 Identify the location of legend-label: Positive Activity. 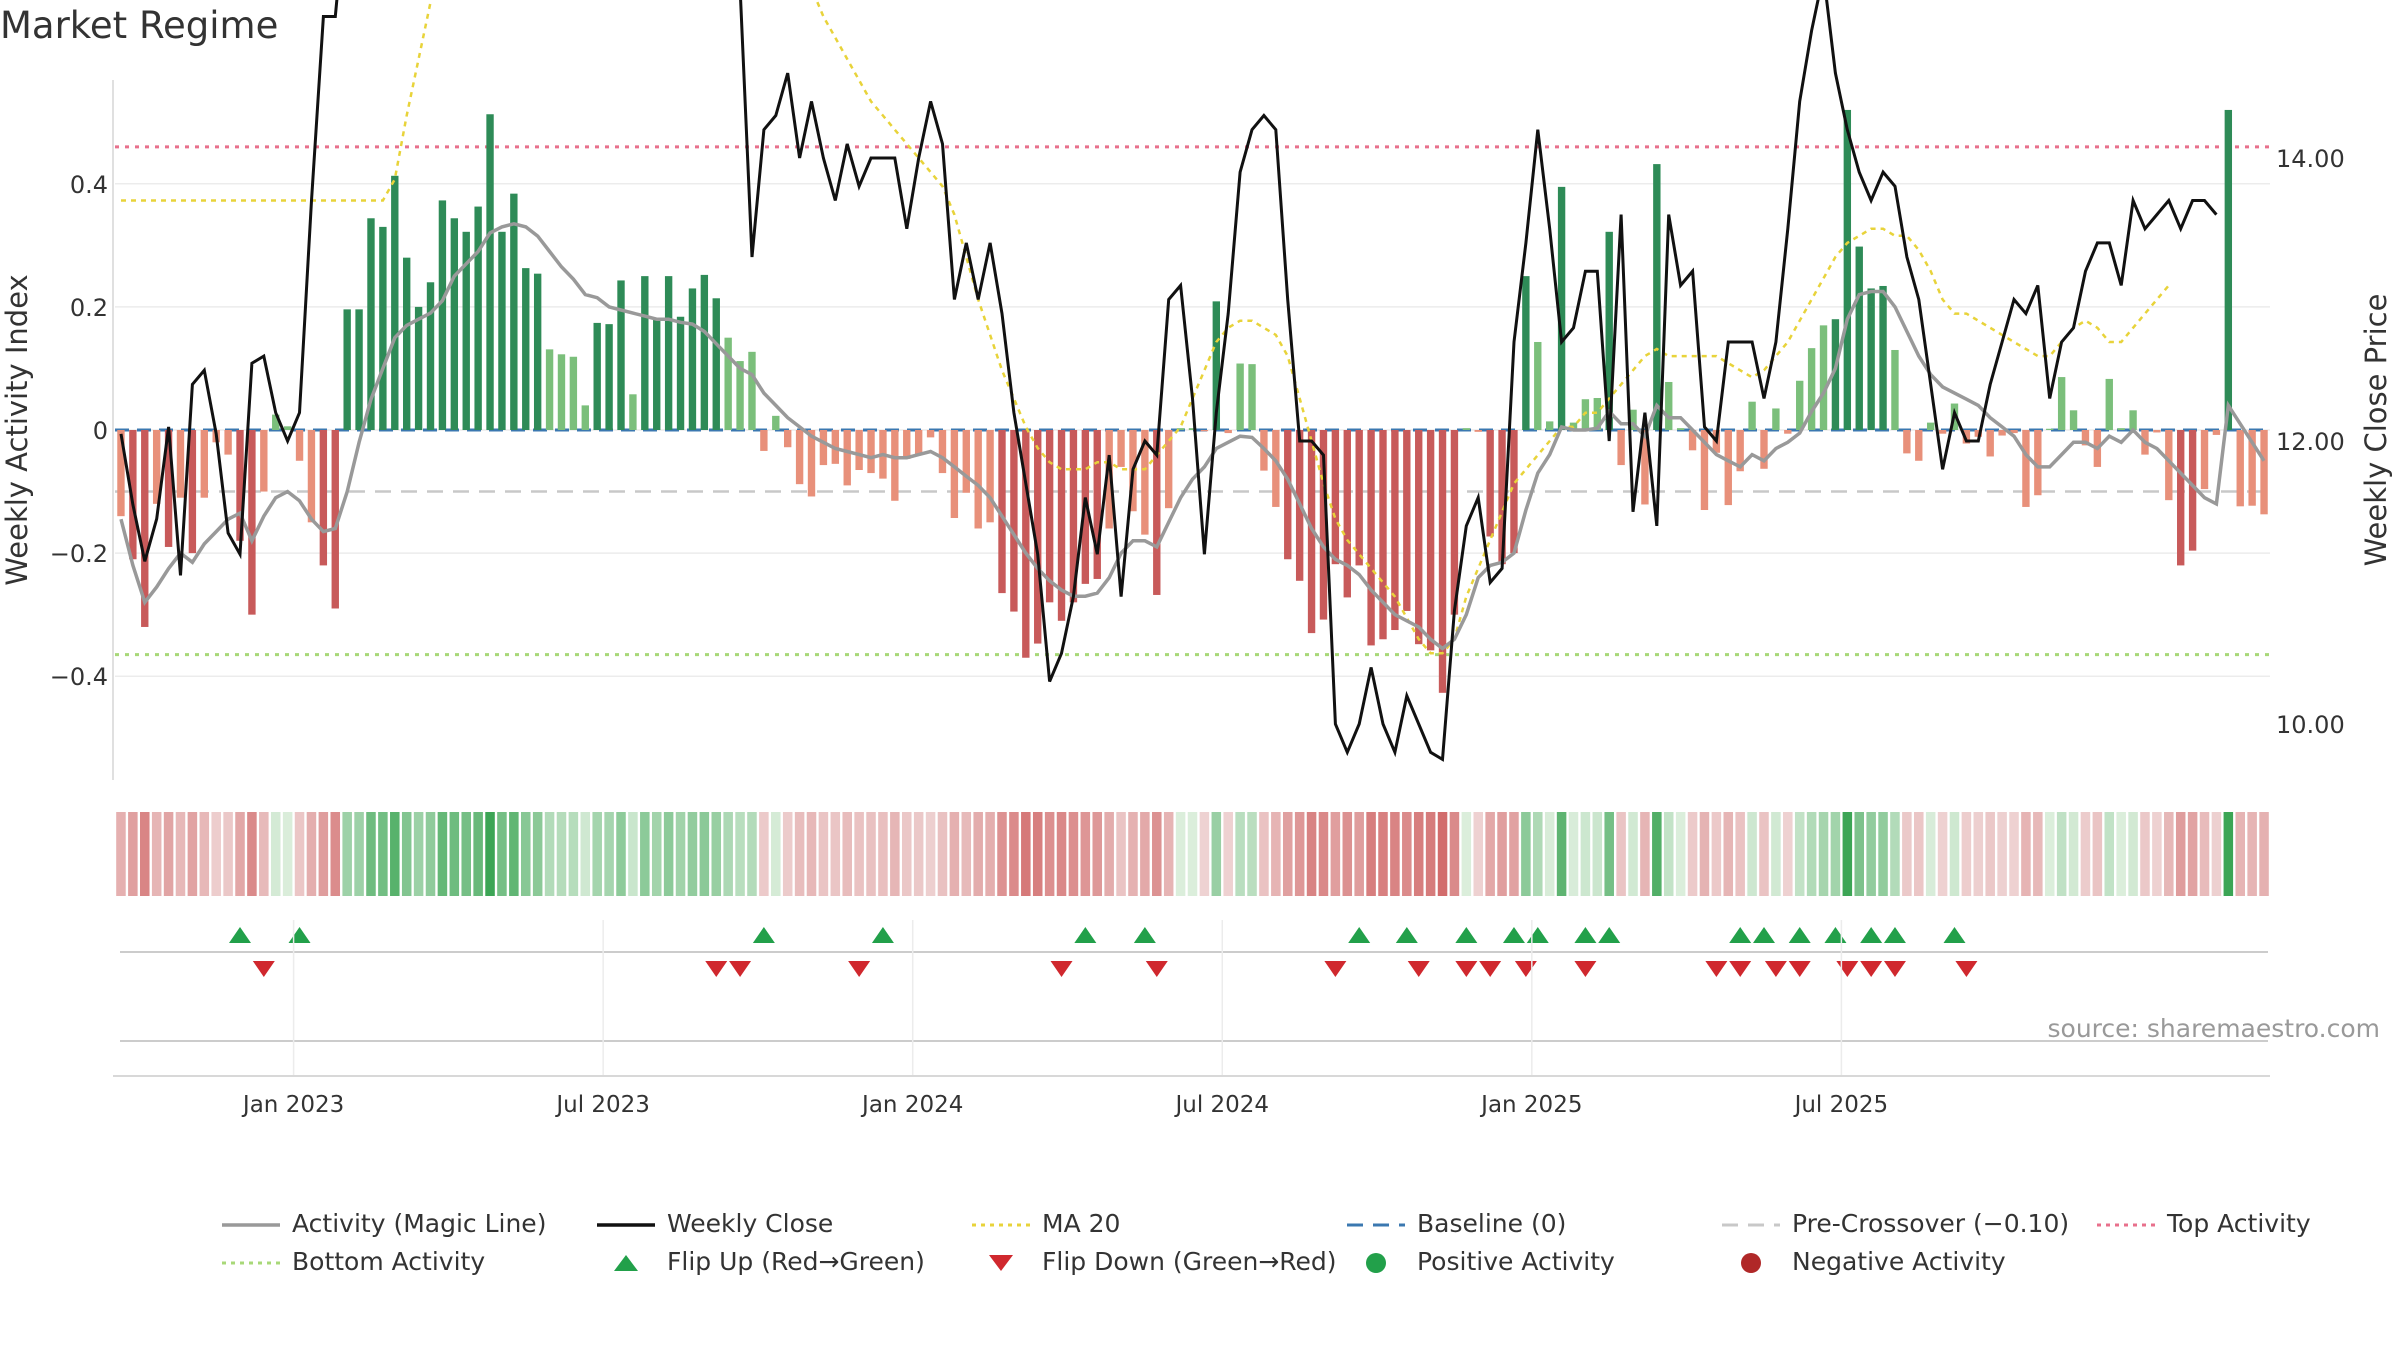
(1516, 1261).